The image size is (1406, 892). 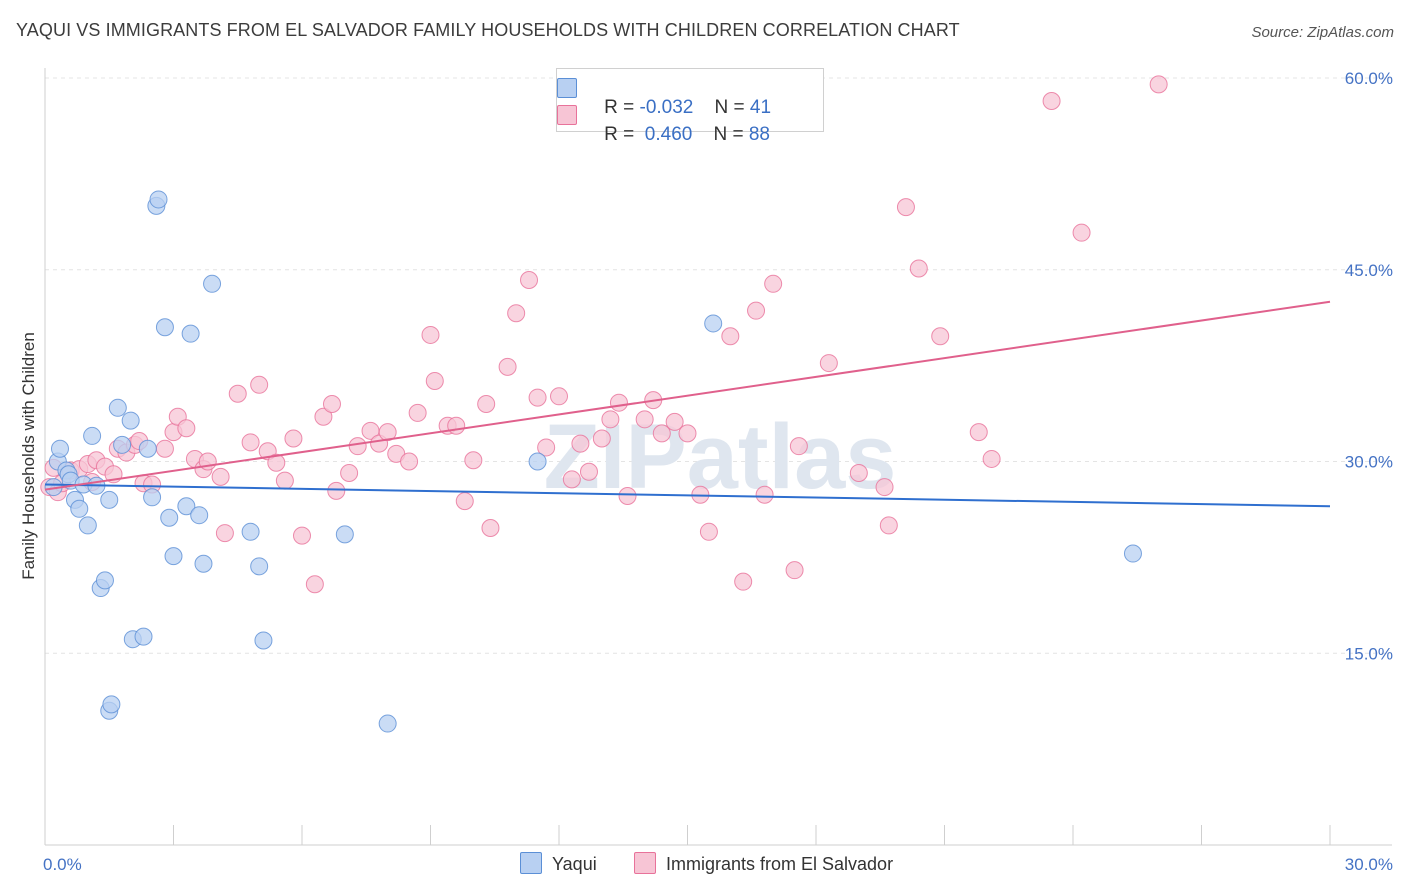 I want to click on legend-row-salvador: R = 0.460 N = 88, so click(x=663, y=123).